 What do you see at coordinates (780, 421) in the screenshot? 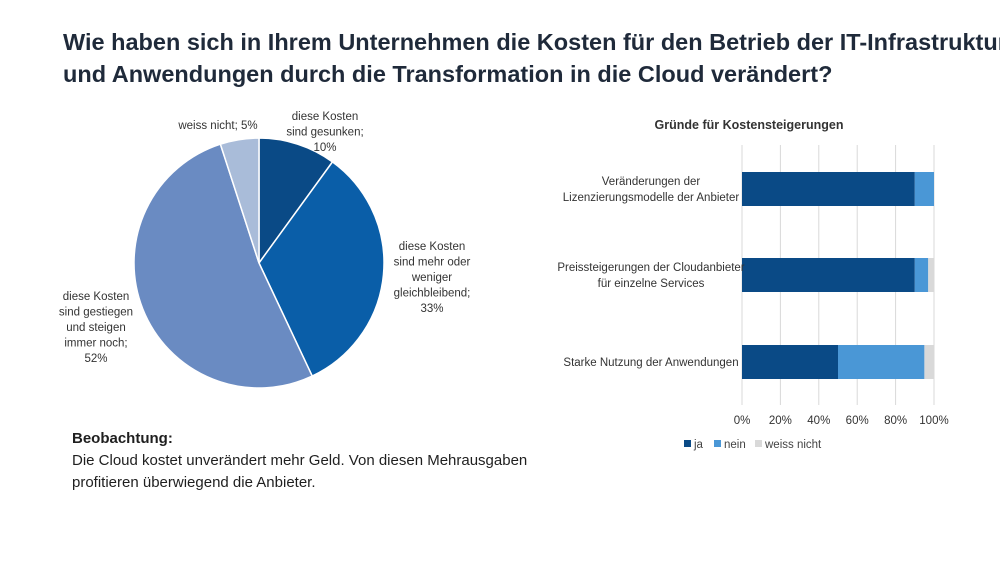
I see `x-tick-label-1: 20%` at bounding box center [780, 421].